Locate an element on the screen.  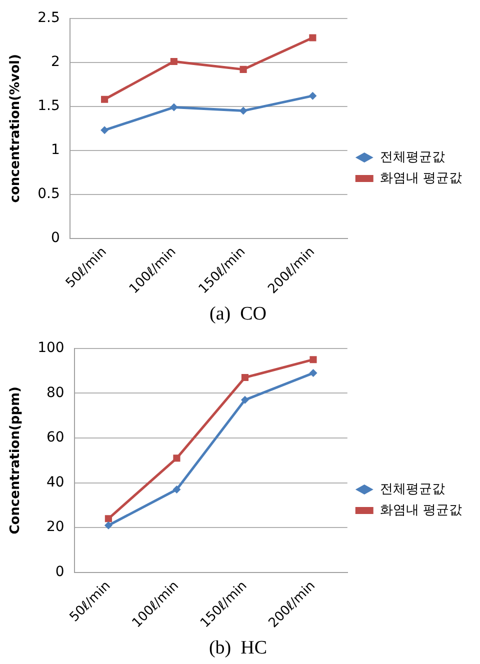
y-tick-label: 1.5 is located at coordinates (49, 106).